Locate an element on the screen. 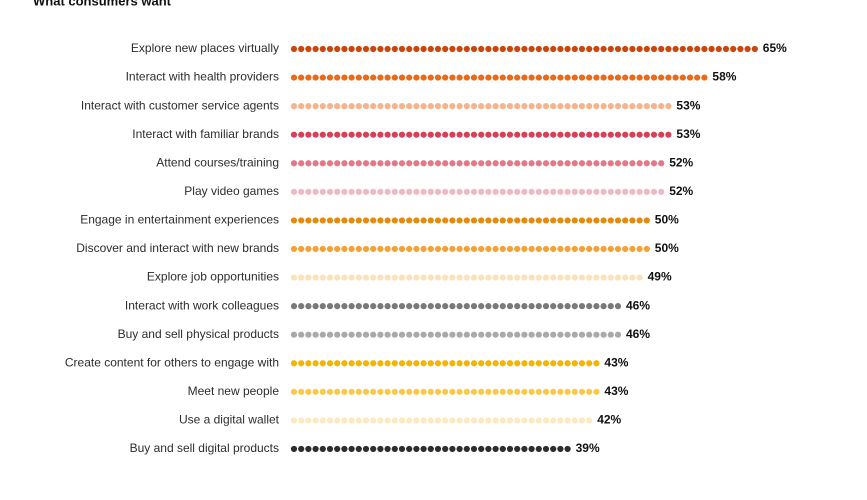 The height and width of the screenshot is (500, 867). category-label: Play video games is located at coordinates (231, 191).